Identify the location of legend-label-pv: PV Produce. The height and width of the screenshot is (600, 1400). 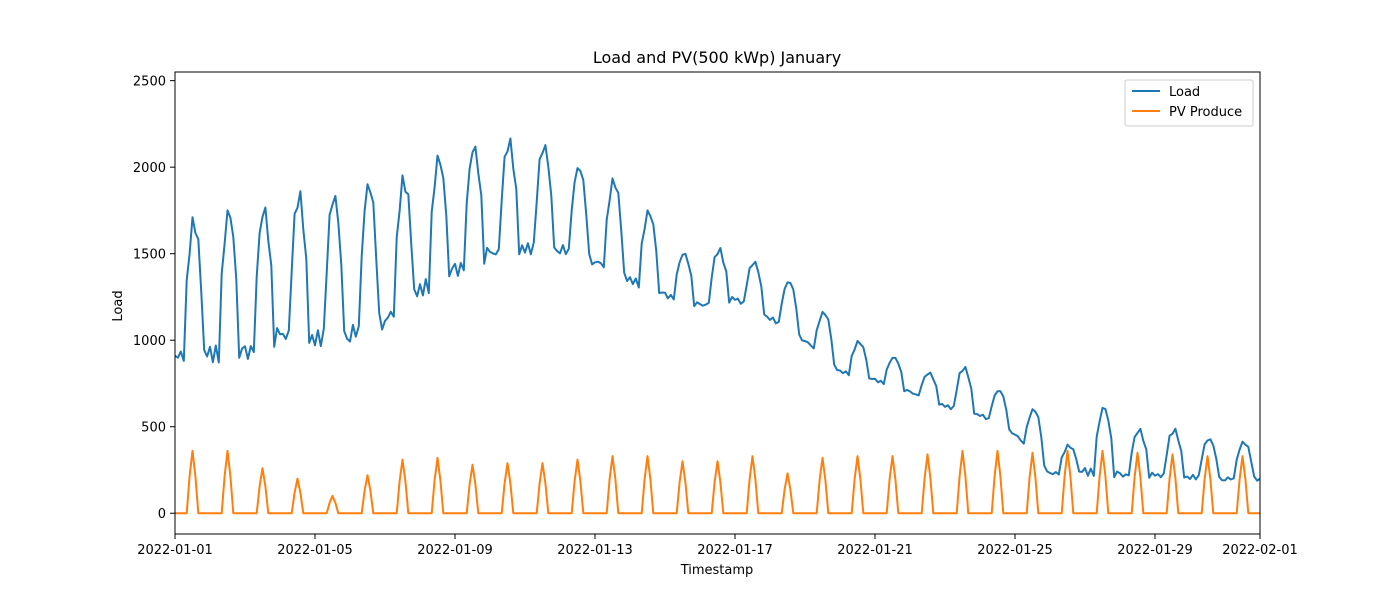
(1205, 112).